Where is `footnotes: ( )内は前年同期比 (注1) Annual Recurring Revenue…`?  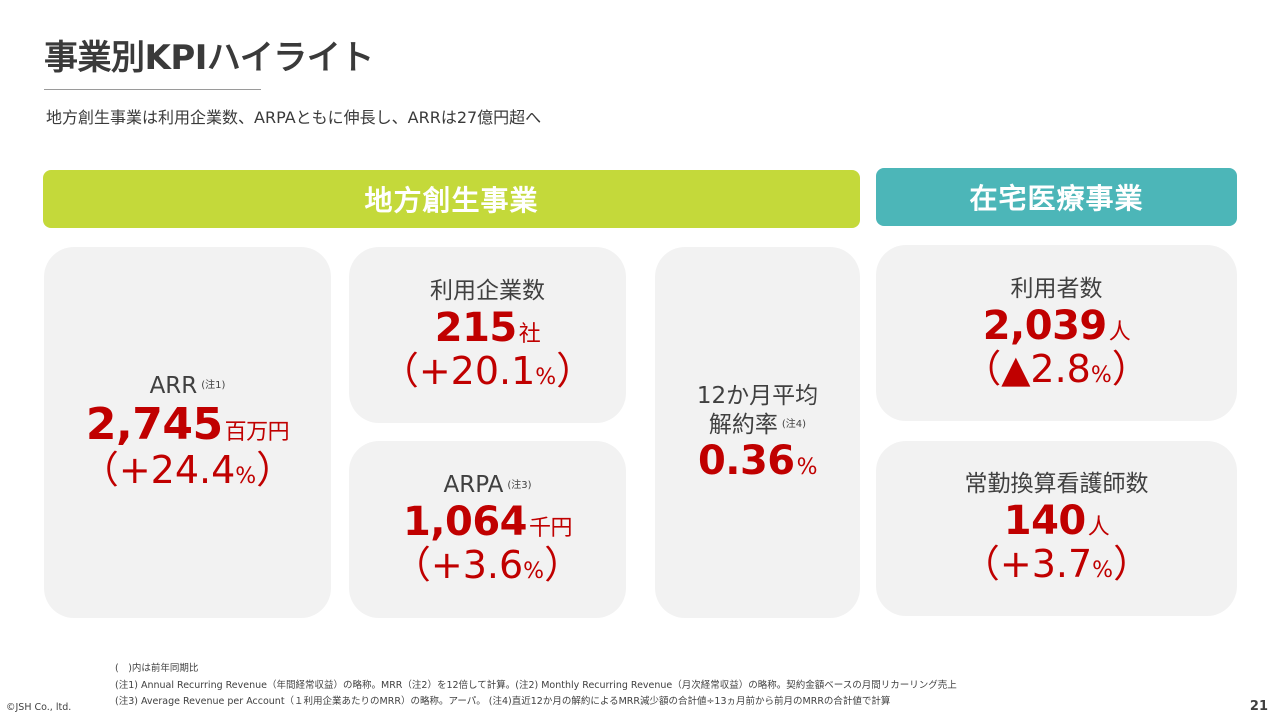
footnotes: ( )内は前年同期比 (注1) Annual Recurring Revenue… is located at coordinates (536, 686).